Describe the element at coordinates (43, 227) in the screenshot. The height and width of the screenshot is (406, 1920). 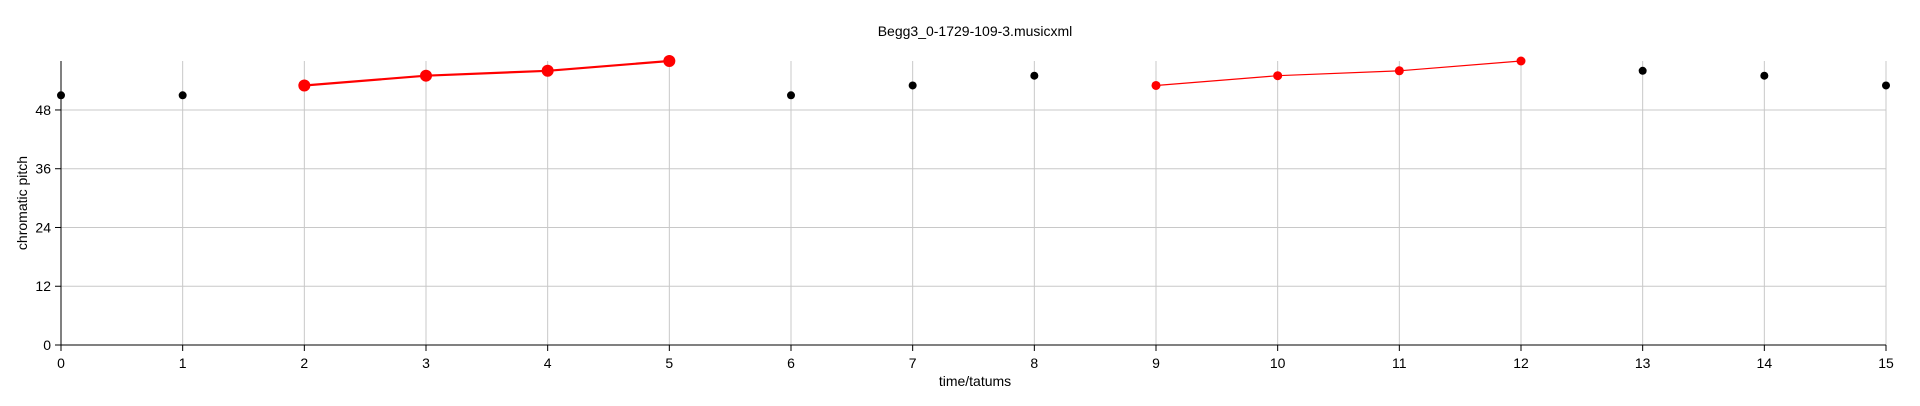
I see `y-tick-label: 24` at that location.